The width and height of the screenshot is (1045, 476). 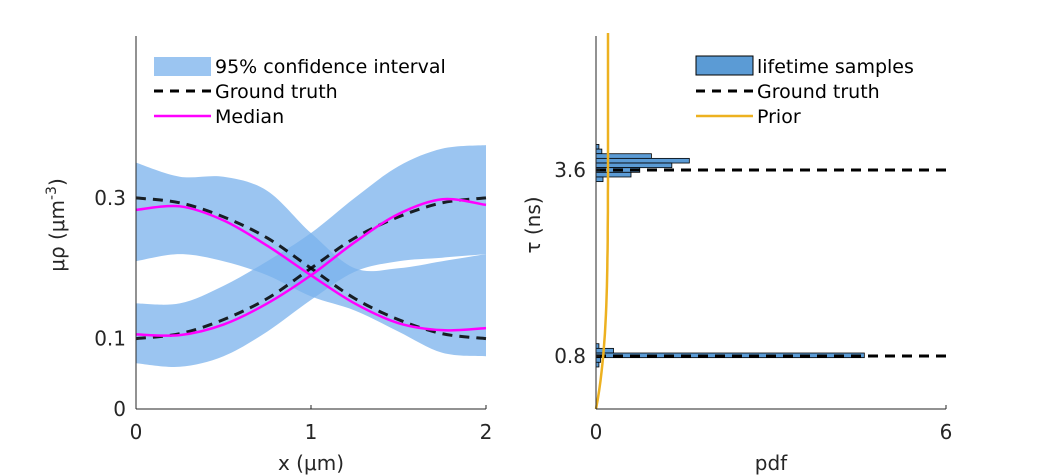 I want to click on right-y-tick-label: 0.8, so click(x=570, y=356).